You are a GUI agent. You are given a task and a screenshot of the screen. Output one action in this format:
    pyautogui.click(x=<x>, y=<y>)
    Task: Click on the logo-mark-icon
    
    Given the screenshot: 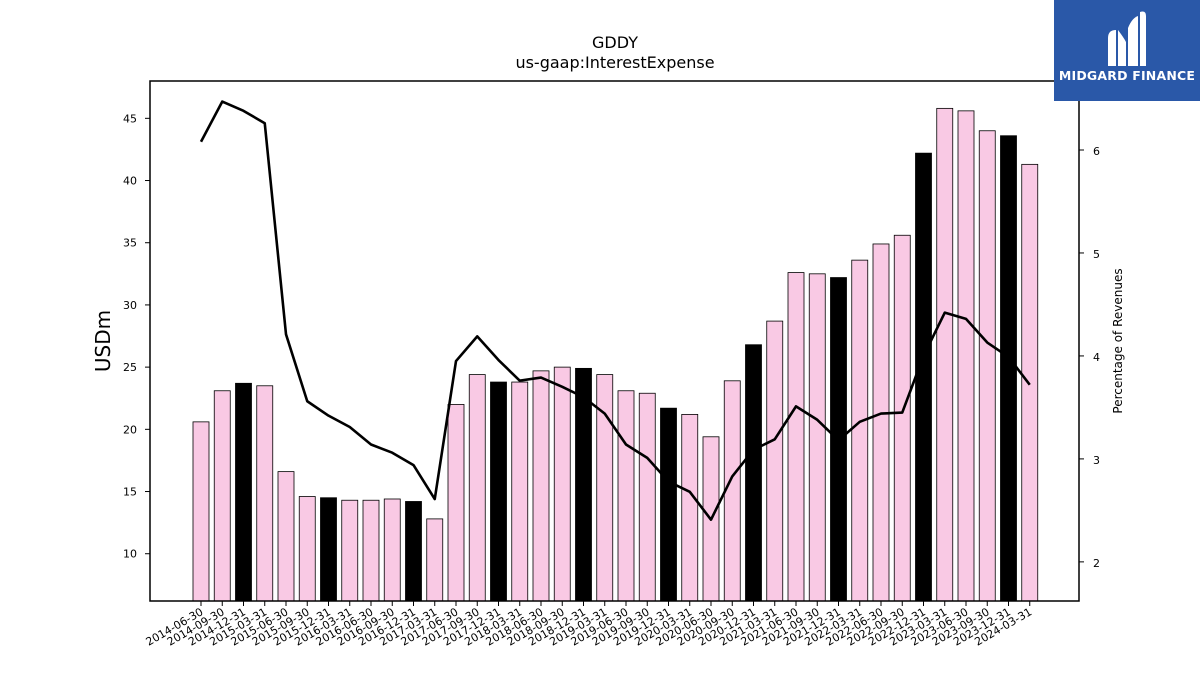 What is the action you would take?
    pyautogui.click(x=1127, y=38)
    